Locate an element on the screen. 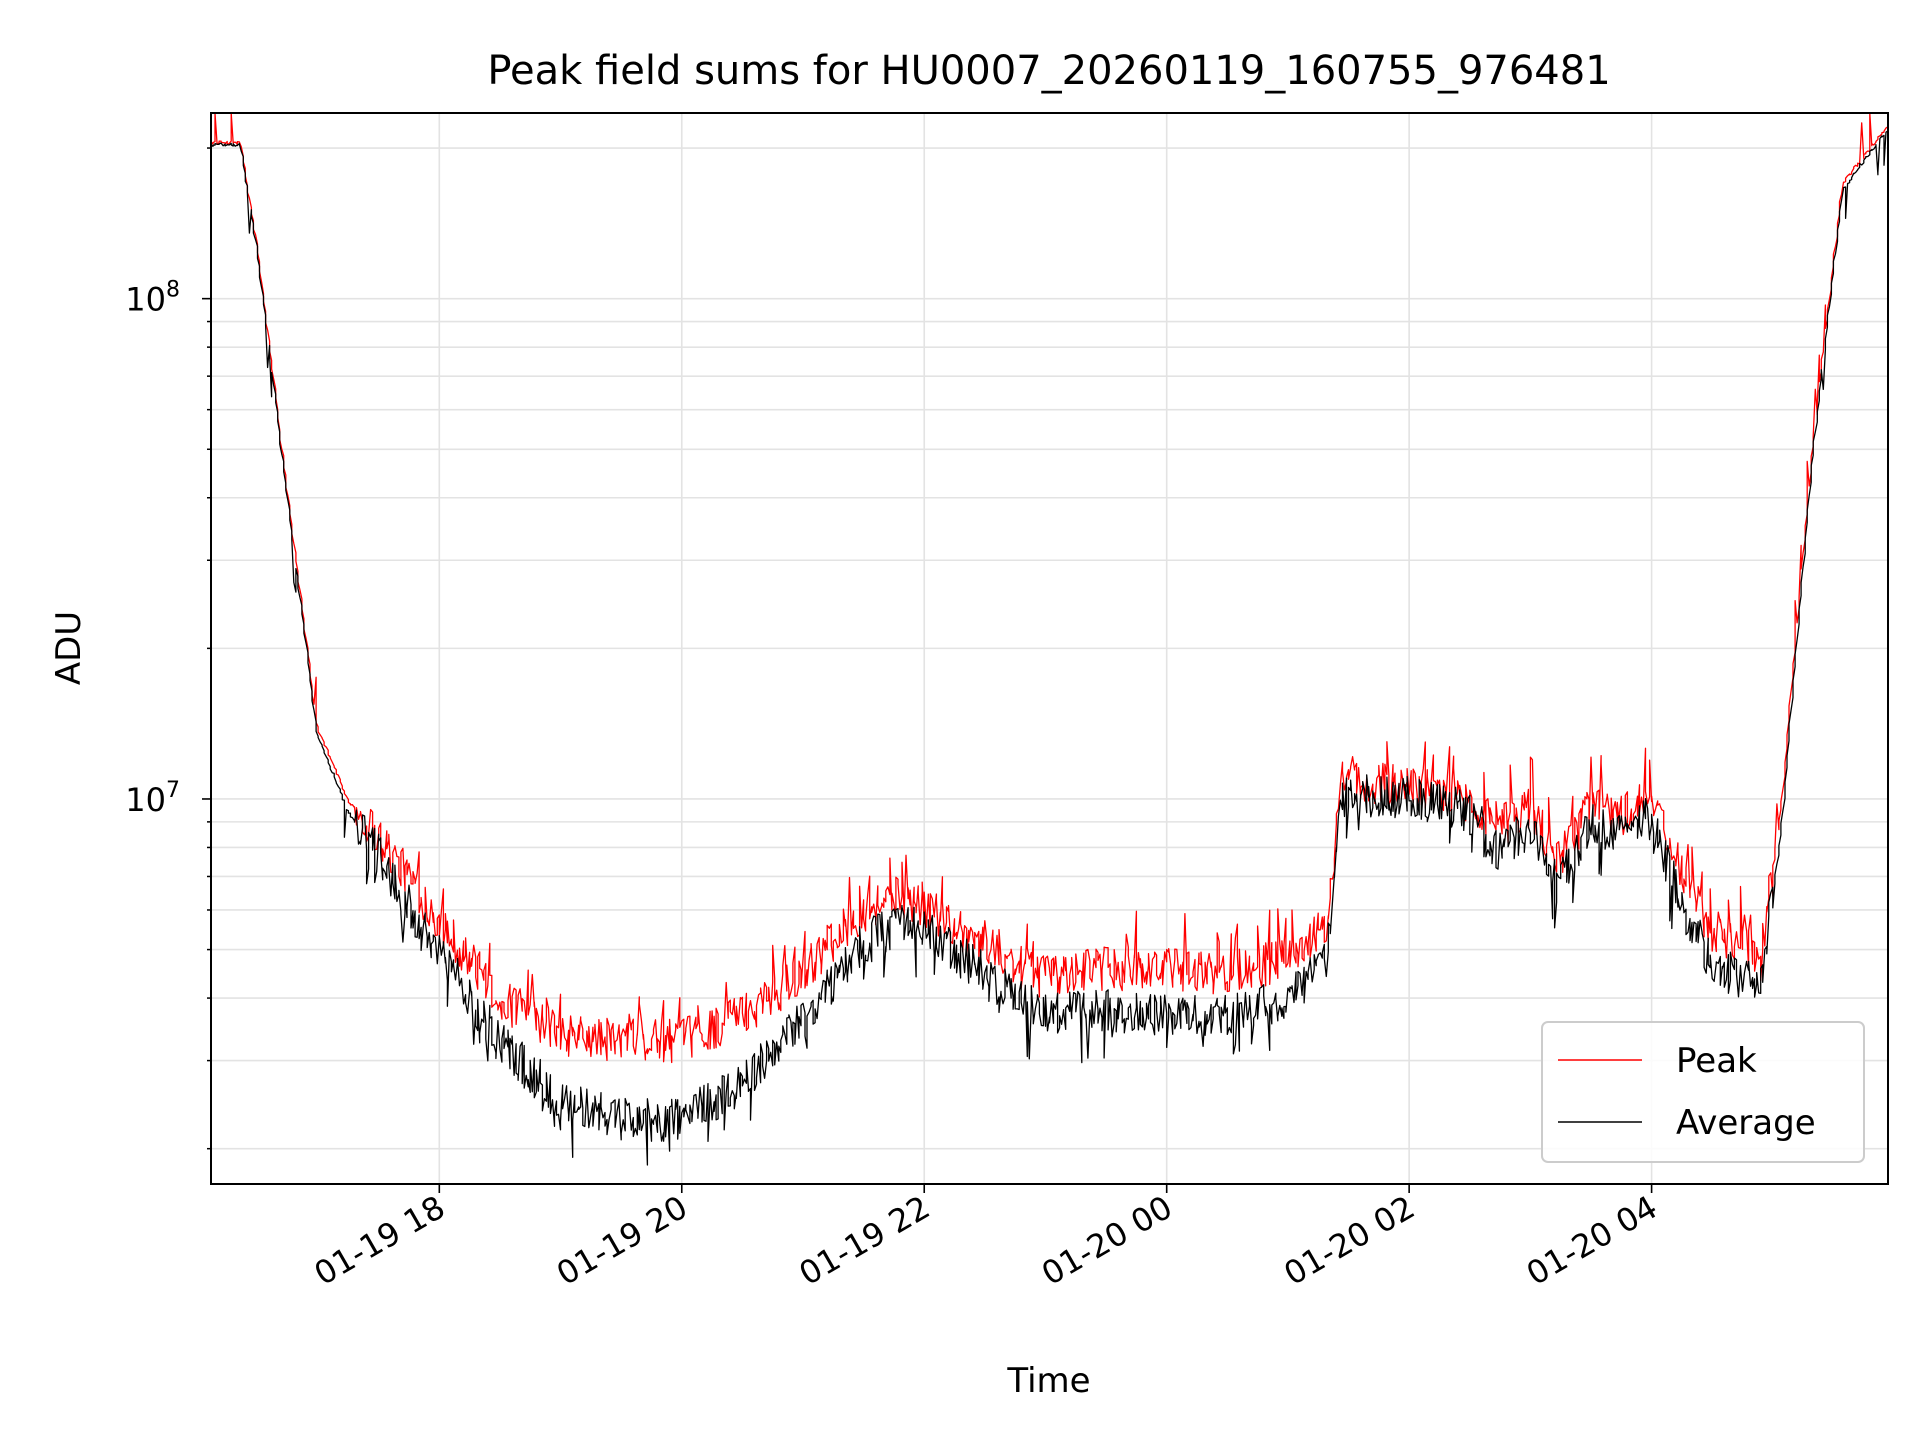 The width and height of the screenshot is (1920, 1440). legend: Peak Average is located at coordinates (1703, 1092).